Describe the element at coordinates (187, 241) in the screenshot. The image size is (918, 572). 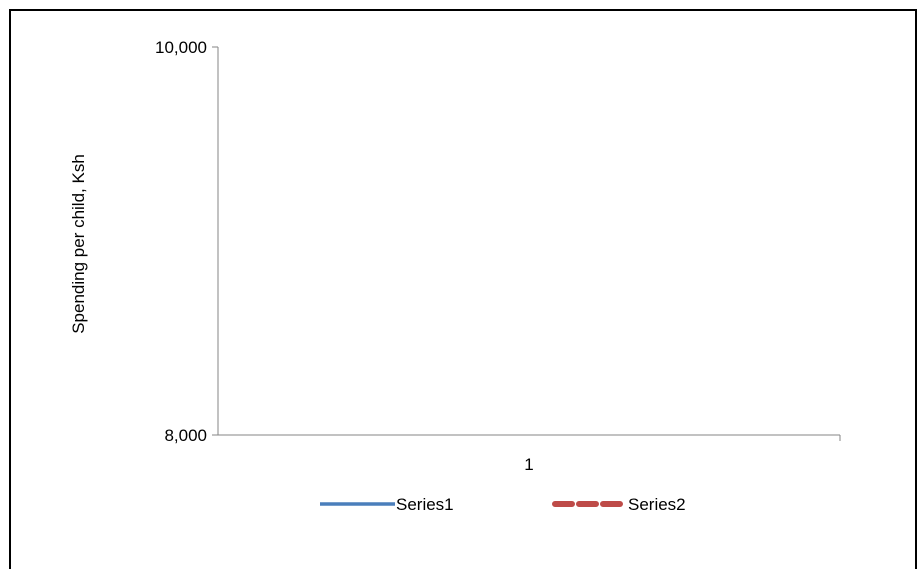
I see `y-axis: 8,000 10,000` at that location.